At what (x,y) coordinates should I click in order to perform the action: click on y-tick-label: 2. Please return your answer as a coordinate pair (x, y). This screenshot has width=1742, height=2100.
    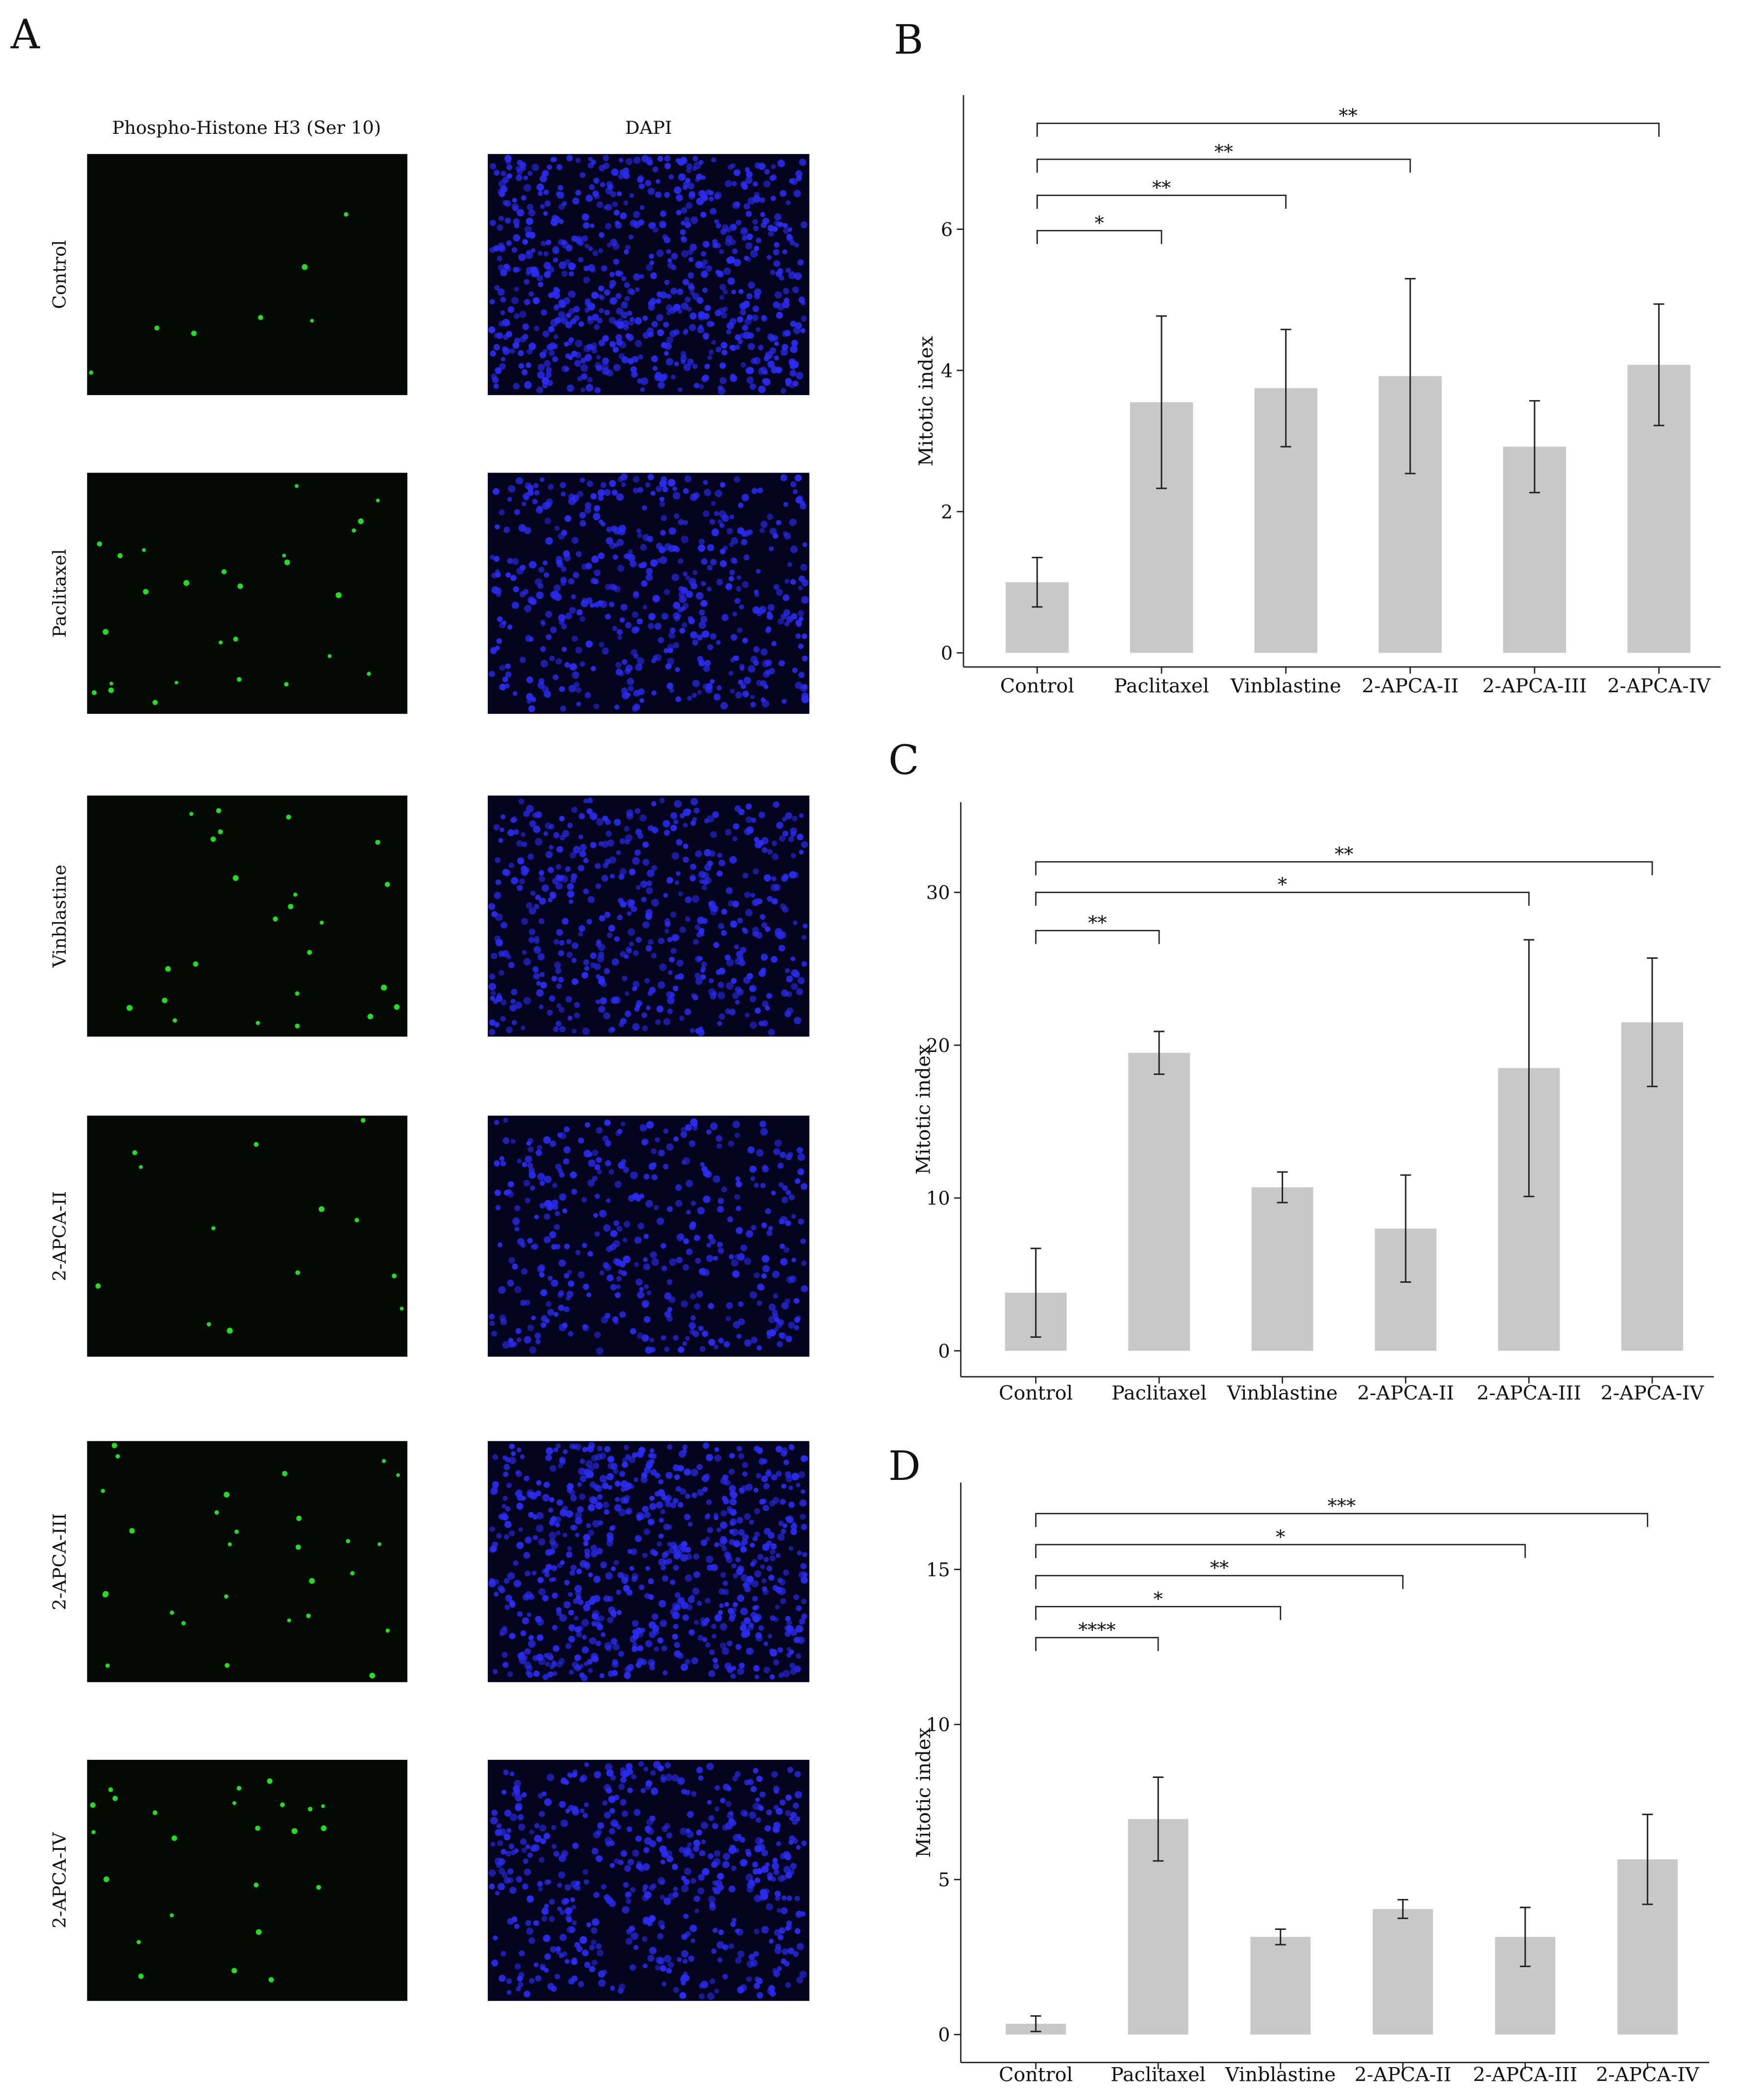
    Looking at the image, I should click on (947, 512).